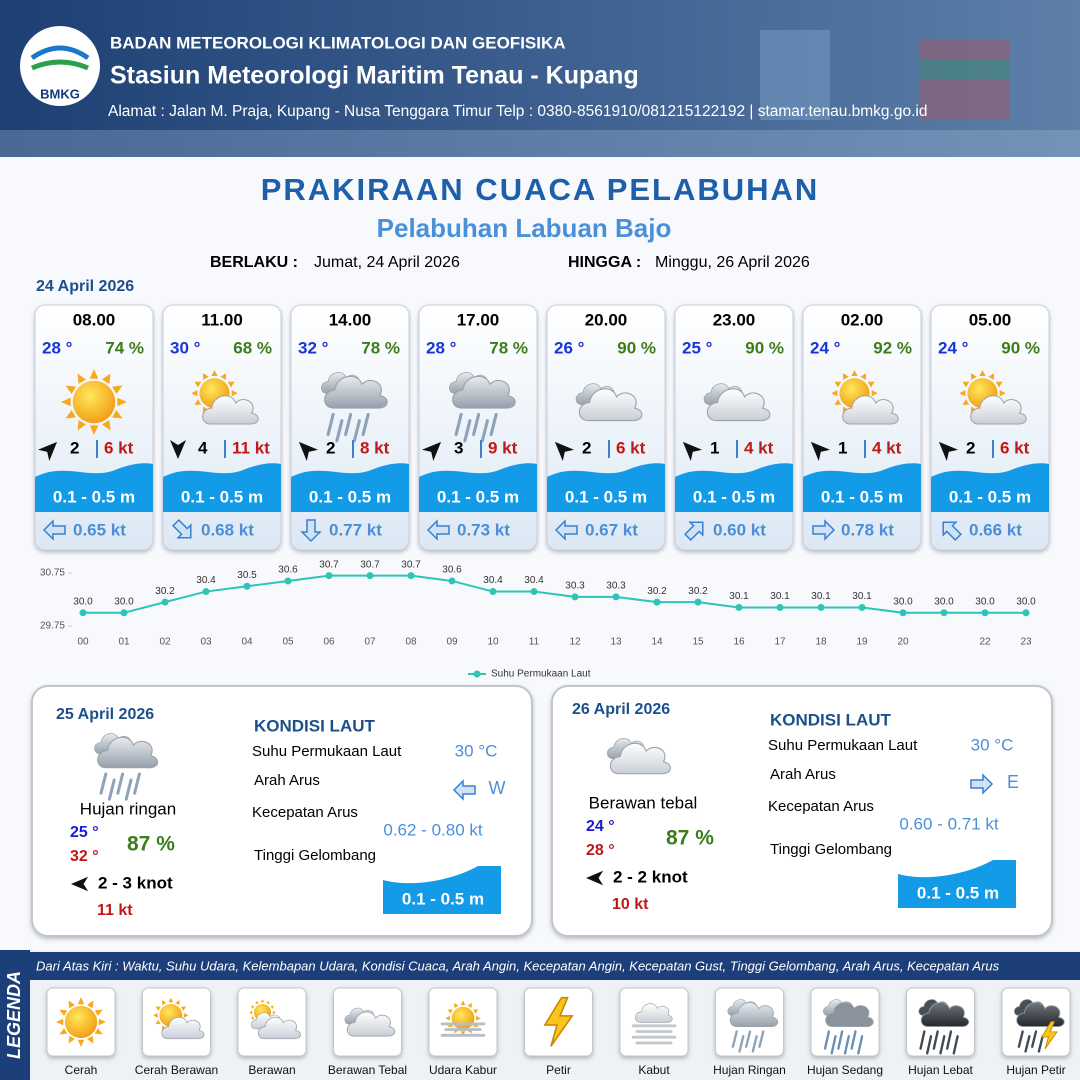 The height and width of the screenshot is (1080, 1080). What do you see at coordinates (643, 802) in the screenshot?
I see `condition: Berawan tebal` at bounding box center [643, 802].